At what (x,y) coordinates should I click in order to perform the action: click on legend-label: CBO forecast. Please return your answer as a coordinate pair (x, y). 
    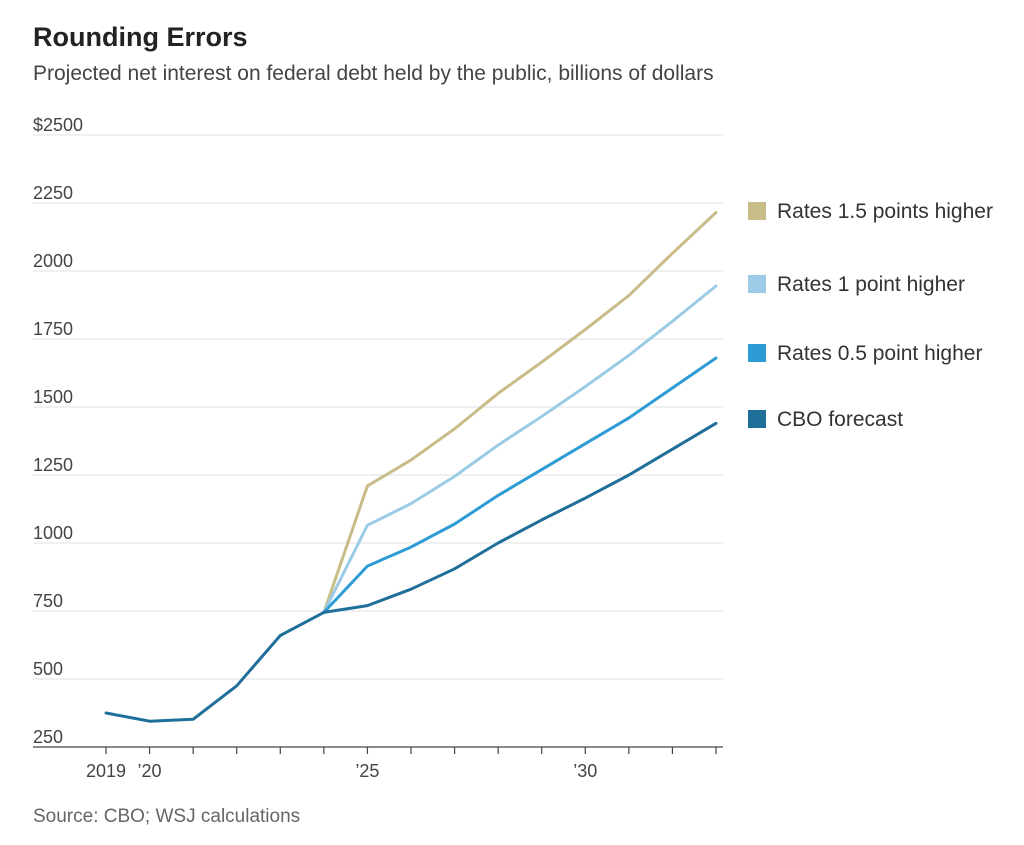
    Looking at the image, I should click on (840, 419).